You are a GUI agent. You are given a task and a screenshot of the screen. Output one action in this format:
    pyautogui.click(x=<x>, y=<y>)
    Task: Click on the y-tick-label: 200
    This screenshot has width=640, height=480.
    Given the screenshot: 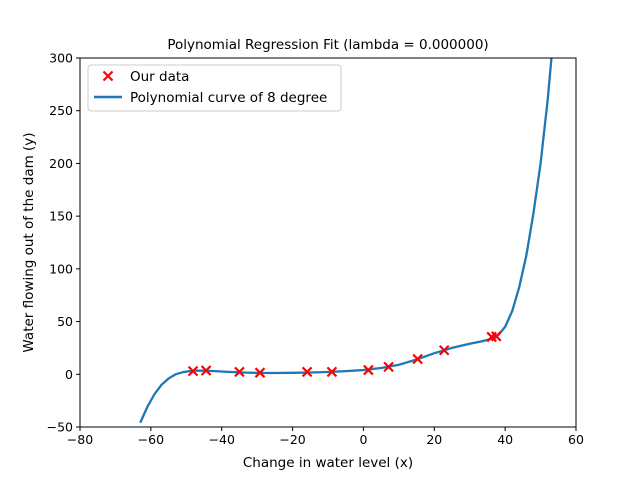 What is the action you would take?
    pyautogui.click(x=61, y=163)
    